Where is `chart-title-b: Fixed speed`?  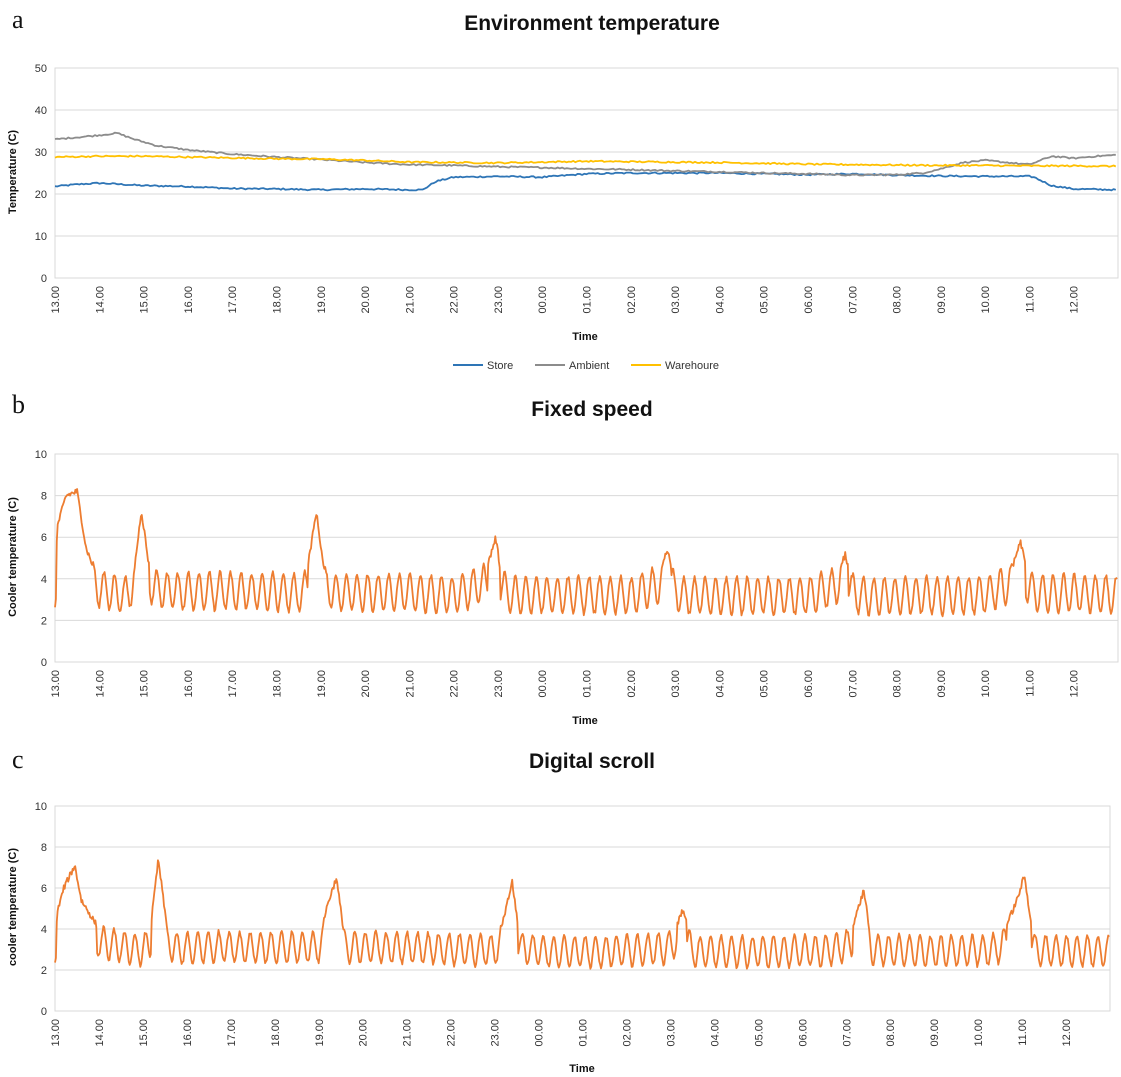 chart-title-b: Fixed speed is located at coordinates (591, 409).